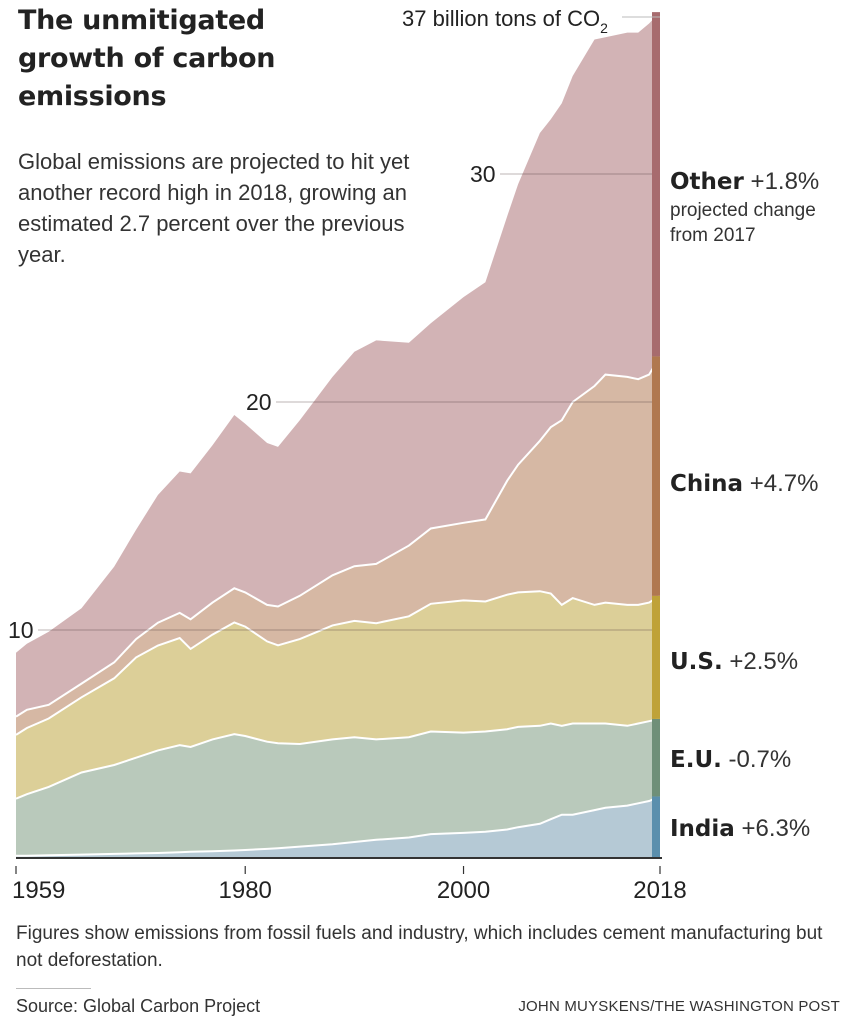 The height and width of the screenshot is (1024, 860). What do you see at coordinates (740, 829) in the screenshot?
I see `legend-india: India +6.3%` at bounding box center [740, 829].